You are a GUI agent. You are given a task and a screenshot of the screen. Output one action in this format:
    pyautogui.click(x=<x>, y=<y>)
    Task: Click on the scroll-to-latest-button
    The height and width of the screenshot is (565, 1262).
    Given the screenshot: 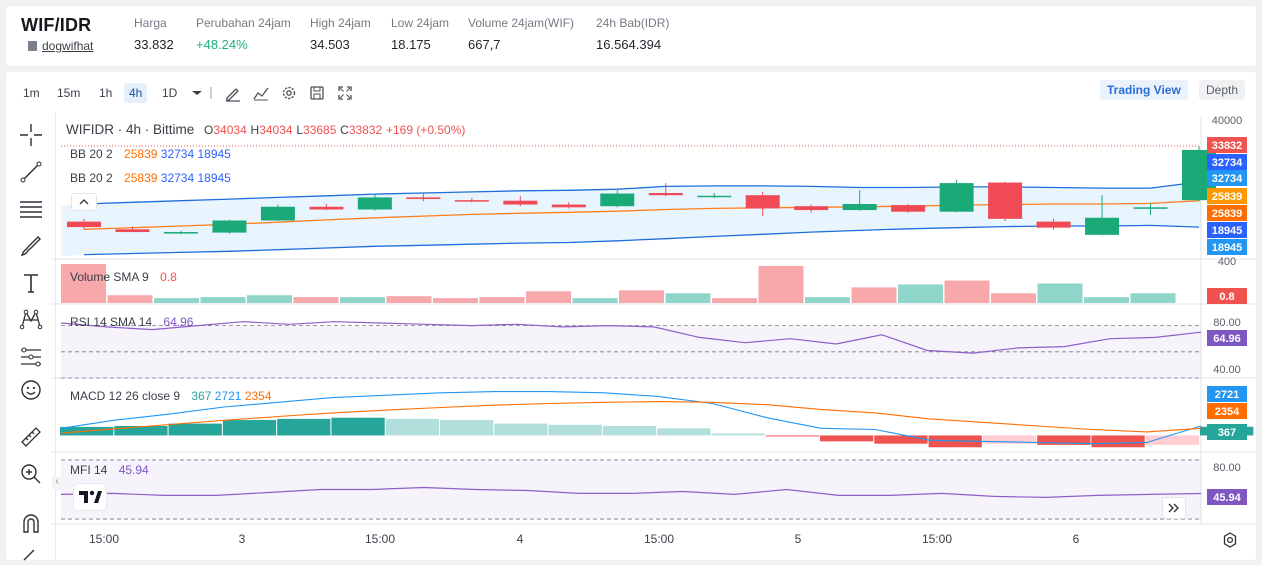 What is the action you would take?
    pyautogui.click(x=1174, y=508)
    